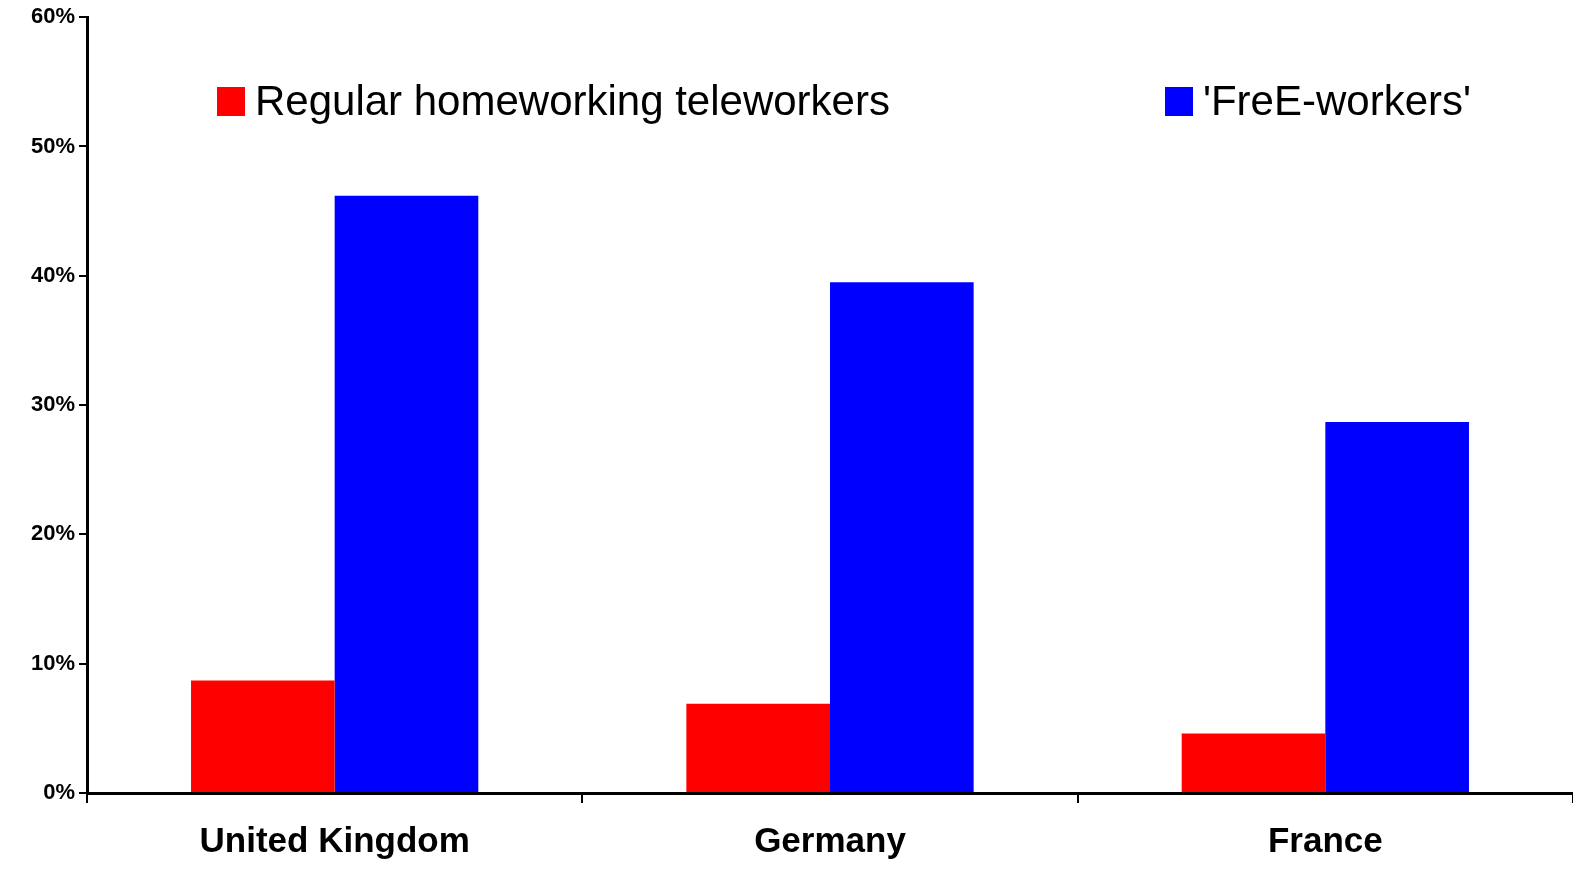 The width and height of the screenshot is (1573, 869). I want to click on y-tick-label: 60%, so click(52, 16).